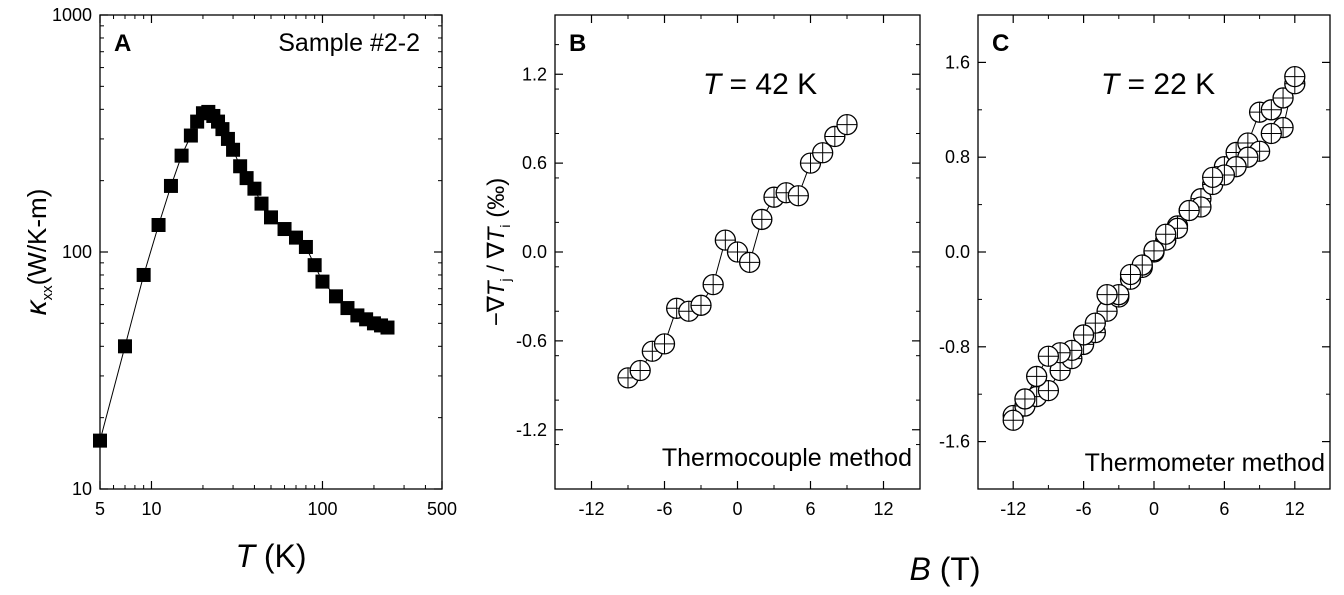 Image resolution: width=1344 pixels, height=595 pixels. Describe the element at coordinates (72, 15) in the screenshot. I see `y-tick-label: 1000` at that location.